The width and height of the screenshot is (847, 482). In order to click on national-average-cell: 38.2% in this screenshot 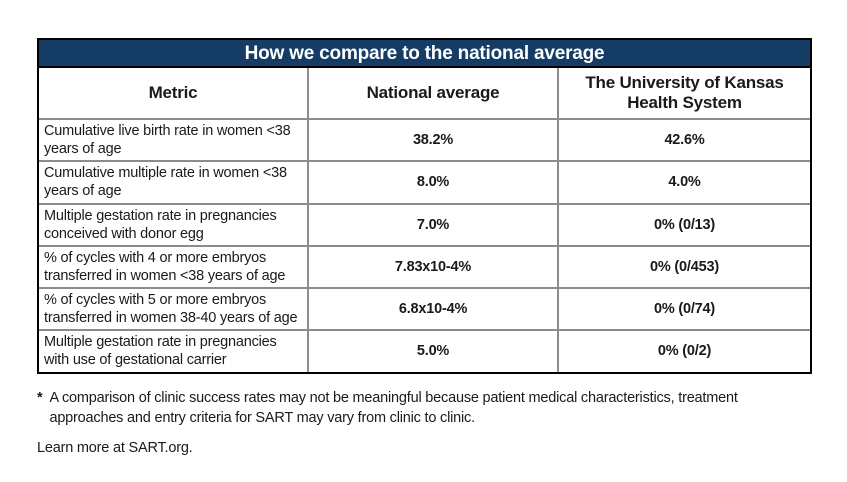, I will do `click(432, 139)`.